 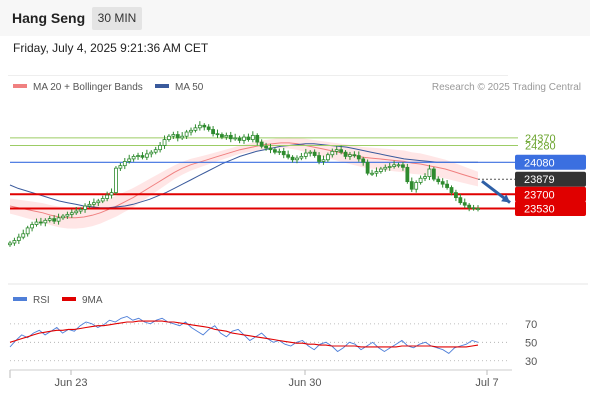 I want to click on current-price-tag, so click(x=550, y=179).